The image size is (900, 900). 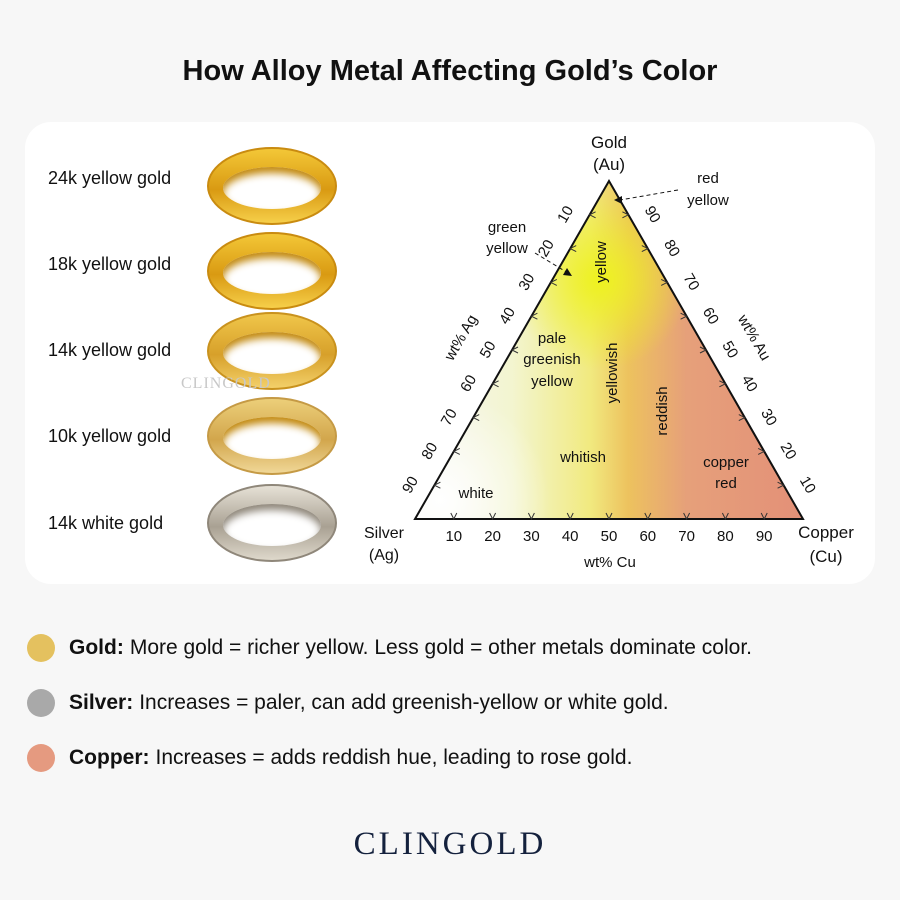 What do you see at coordinates (768, 417) in the screenshot?
I see `tick-label-au: 30` at bounding box center [768, 417].